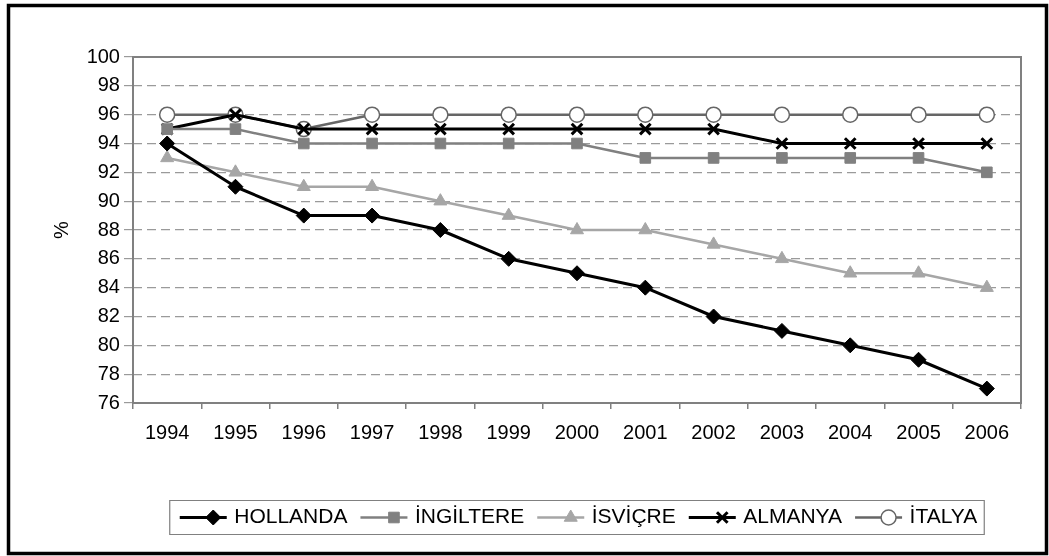 The width and height of the screenshot is (1049, 556). Describe the element at coordinates (713, 431) in the screenshot. I see `x-tick-label: 2002` at that location.